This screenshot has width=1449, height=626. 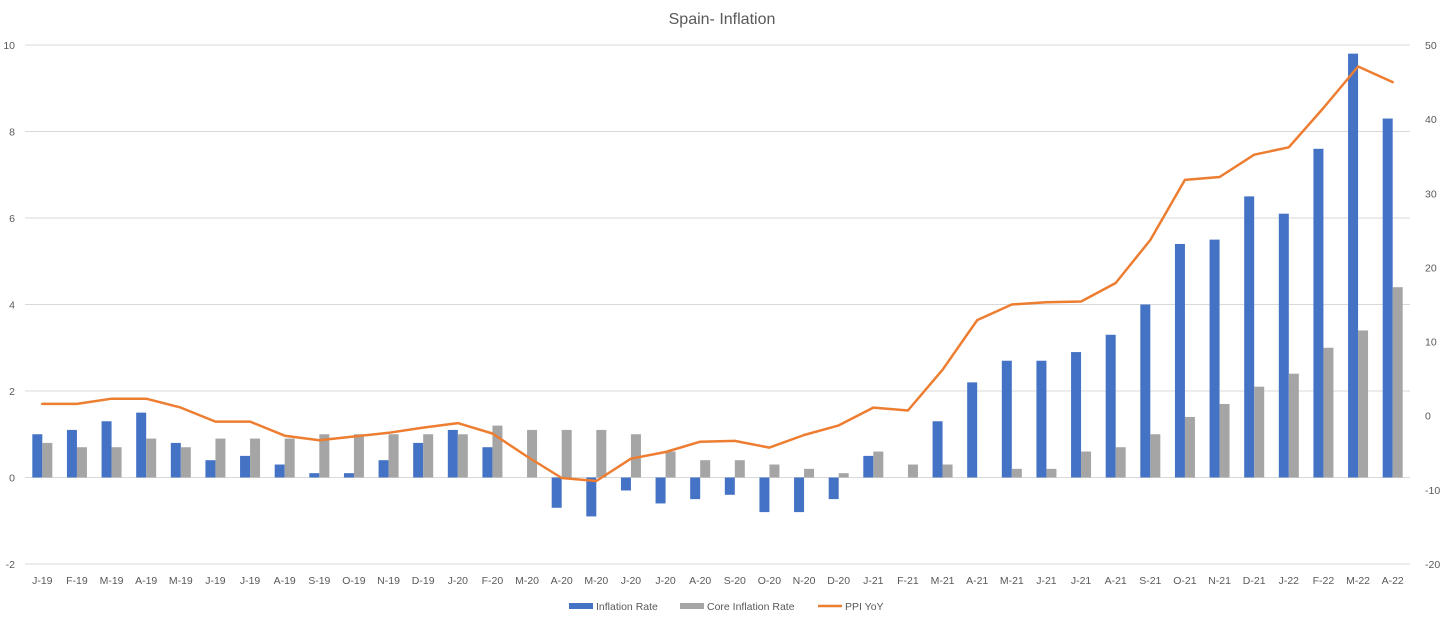 I want to click on x-axis-tick-label: O-20, so click(x=770, y=581).